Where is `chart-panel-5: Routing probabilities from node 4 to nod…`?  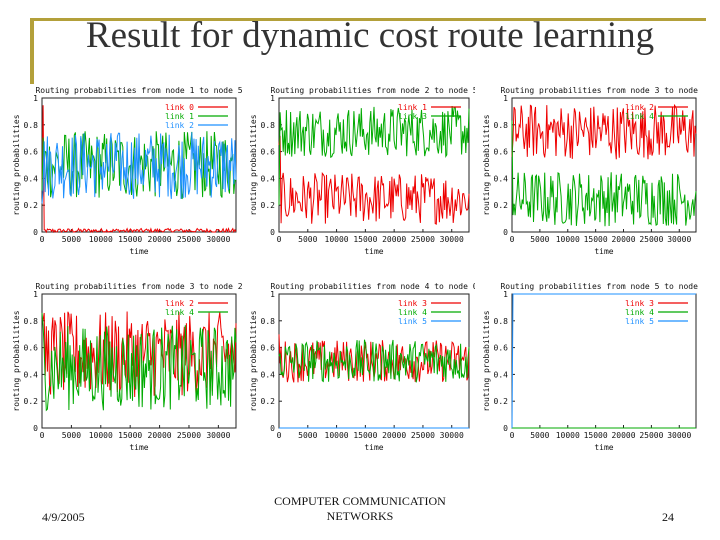
chart-panel-5: Routing probabilities from node 4 to nod… is located at coordinates (361, 369).